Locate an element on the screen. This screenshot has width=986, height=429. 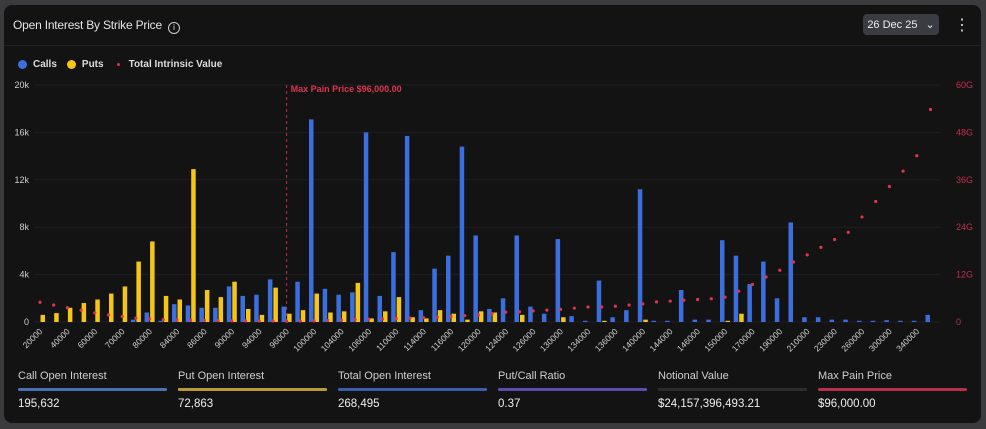
x-axis-tick-label: 134000 is located at coordinates (578, 339).